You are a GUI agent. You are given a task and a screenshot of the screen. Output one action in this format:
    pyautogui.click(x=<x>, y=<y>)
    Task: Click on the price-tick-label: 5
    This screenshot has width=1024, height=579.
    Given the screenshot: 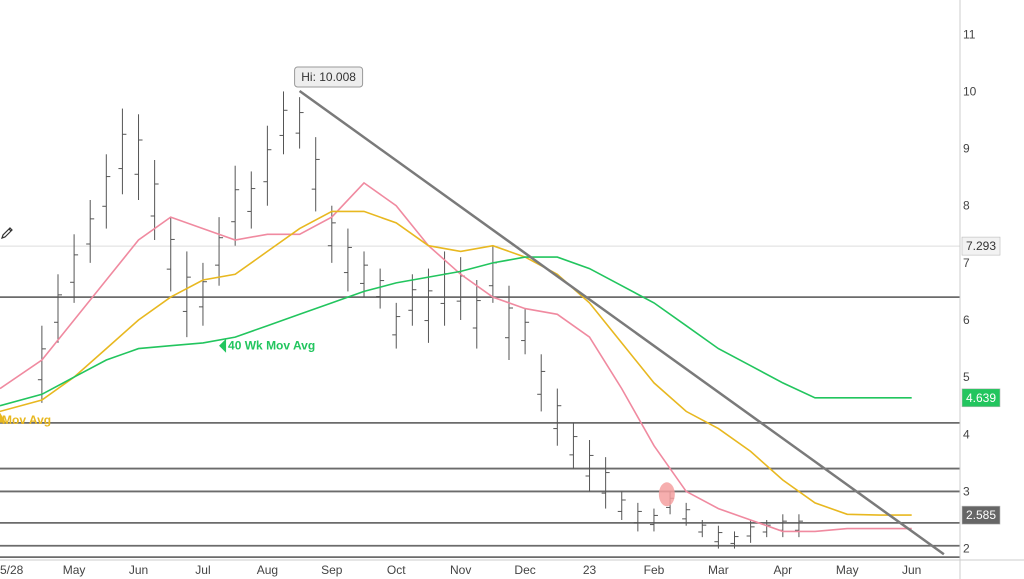 What is the action you would take?
    pyautogui.click(x=966, y=377)
    